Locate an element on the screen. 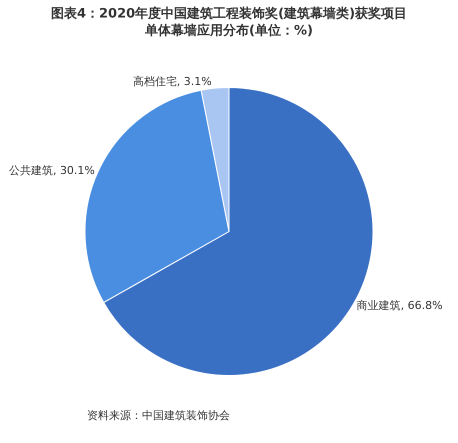 This screenshot has height=443, width=458. slice-label: 商业建筑, 66.8% is located at coordinates (399, 305).